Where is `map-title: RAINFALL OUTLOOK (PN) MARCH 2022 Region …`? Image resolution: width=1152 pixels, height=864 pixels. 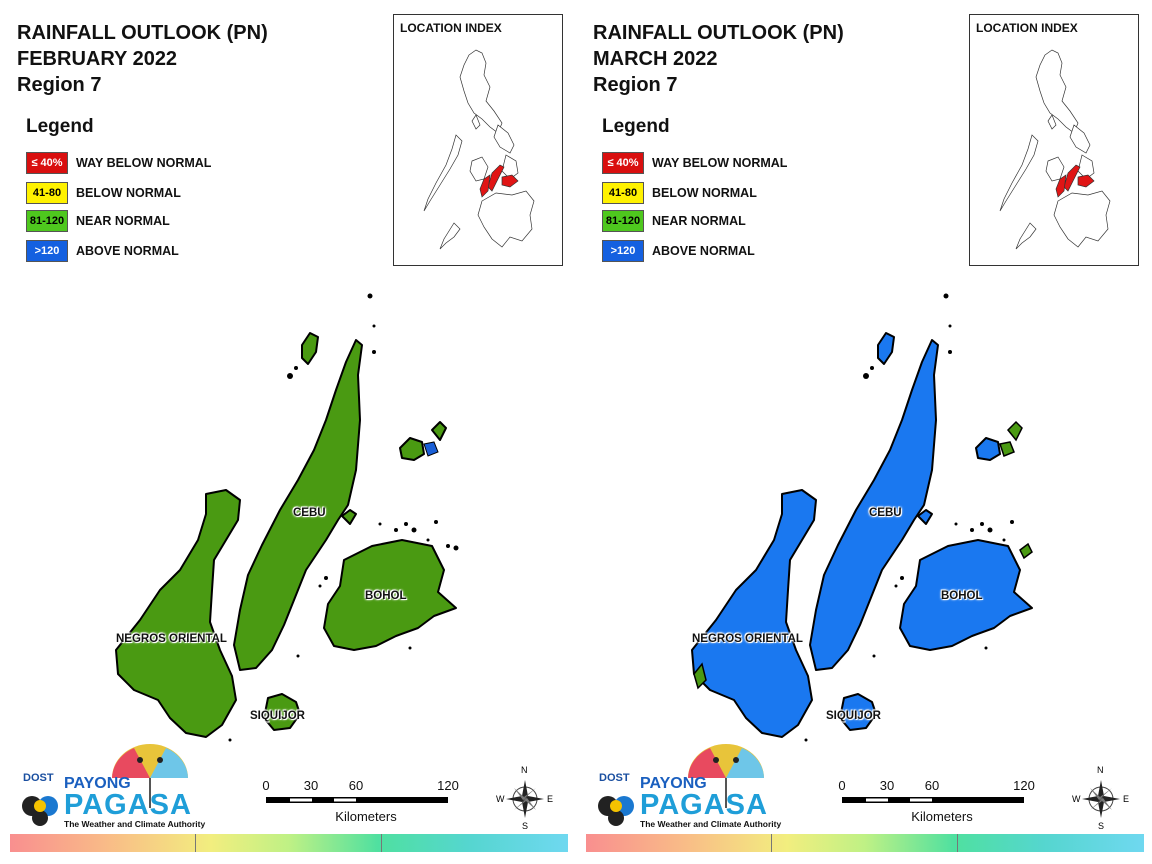 map-title: RAINFALL OUTLOOK (PN) MARCH 2022 Region … is located at coordinates (718, 59).